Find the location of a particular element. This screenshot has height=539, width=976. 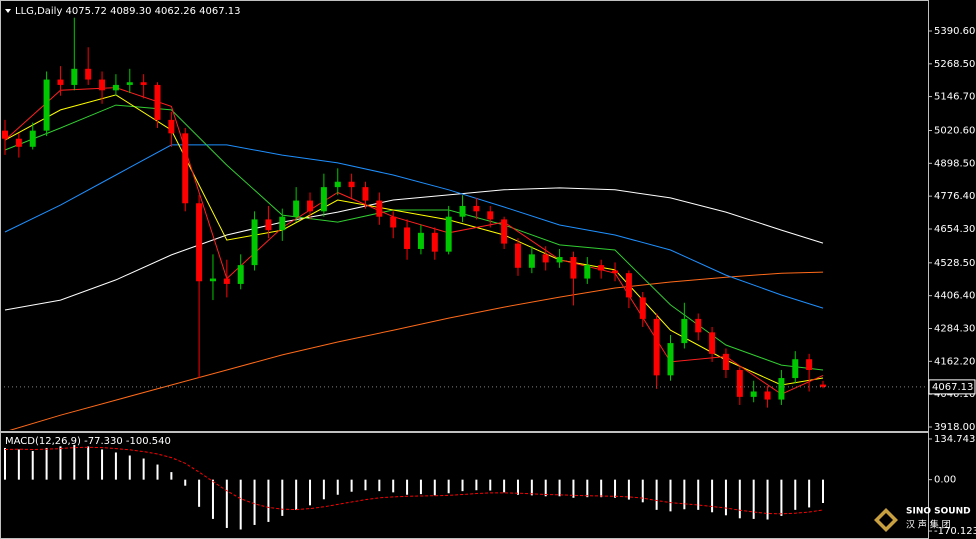

last-price-label: 4067.13 is located at coordinates (952, 387).